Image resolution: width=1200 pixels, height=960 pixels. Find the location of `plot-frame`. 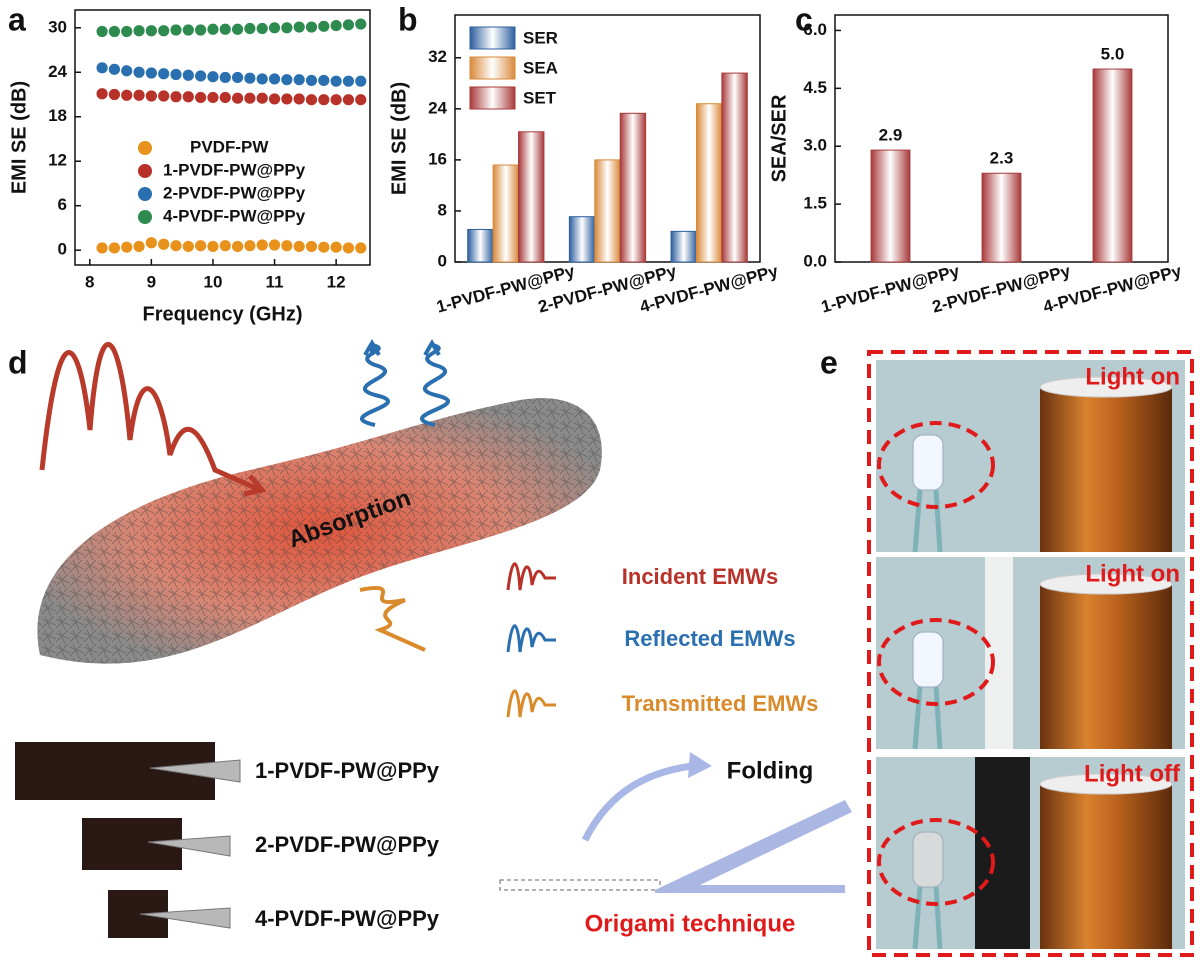

plot-frame is located at coordinates (222, 137).